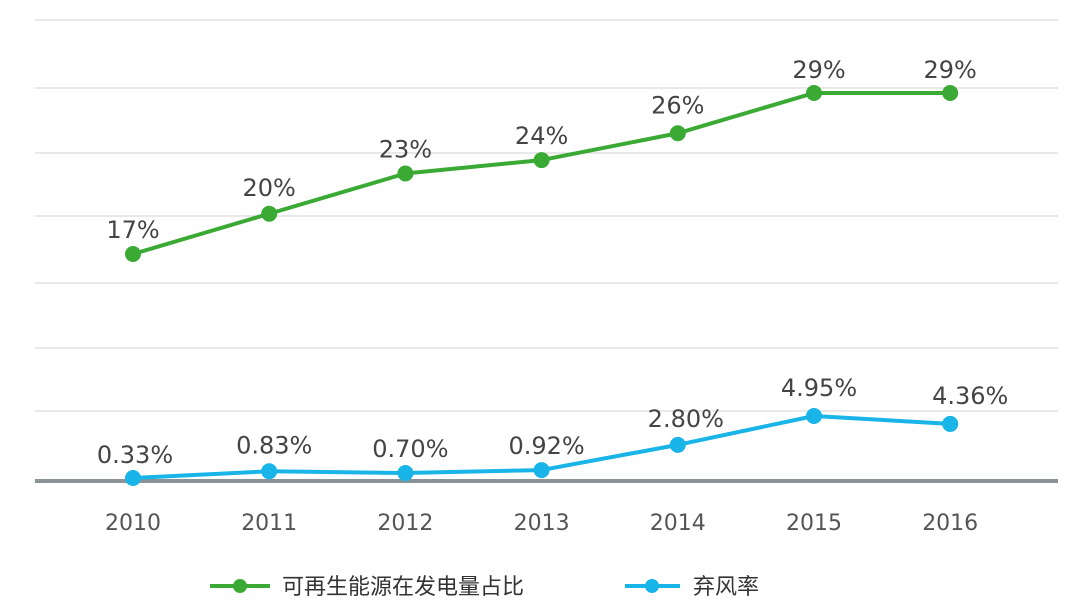 This screenshot has height=614, width=1080. What do you see at coordinates (135, 455) in the screenshot?
I see `data-label: 0.33%` at bounding box center [135, 455].